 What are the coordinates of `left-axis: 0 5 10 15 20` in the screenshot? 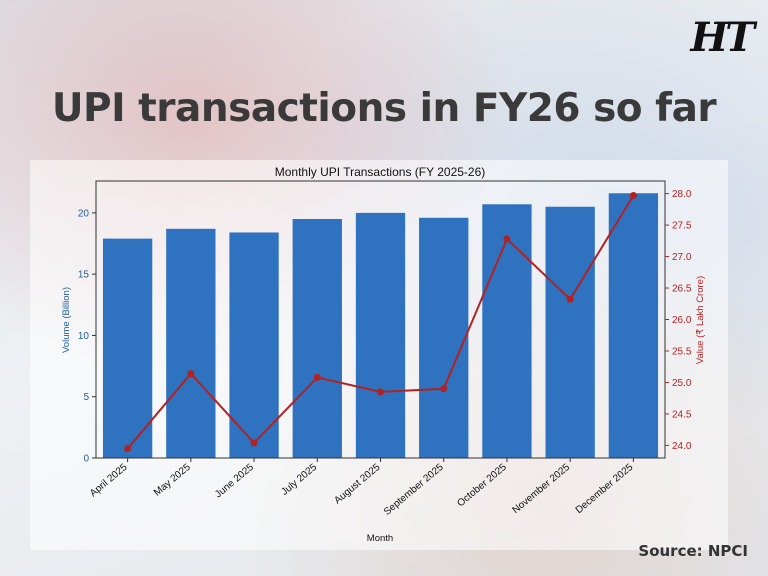 It's located at (87, 336).